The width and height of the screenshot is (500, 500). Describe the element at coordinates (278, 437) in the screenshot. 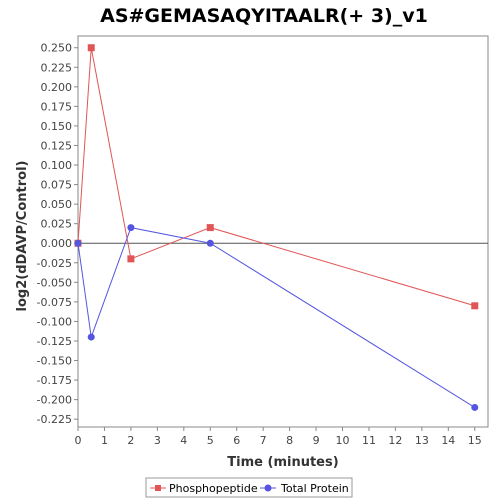

I see `x-axis: 0 1 2 3 4 5 6 7 8 9 10 11 12 13 14 15` at that location.